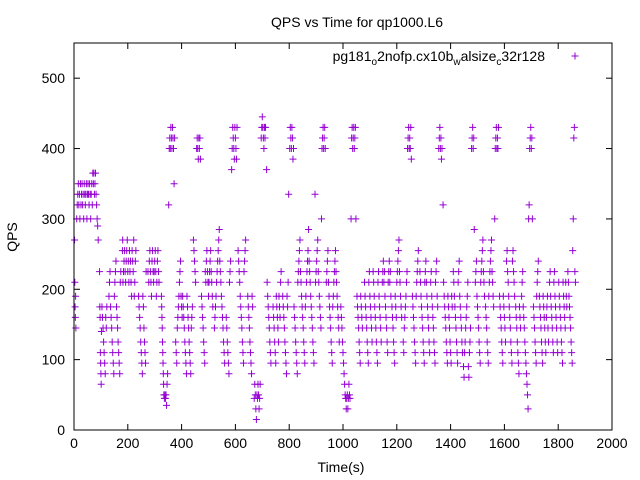  Describe the element at coordinates (342, 443) in the screenshot. I see `x-tick-label: 1000` at that location.